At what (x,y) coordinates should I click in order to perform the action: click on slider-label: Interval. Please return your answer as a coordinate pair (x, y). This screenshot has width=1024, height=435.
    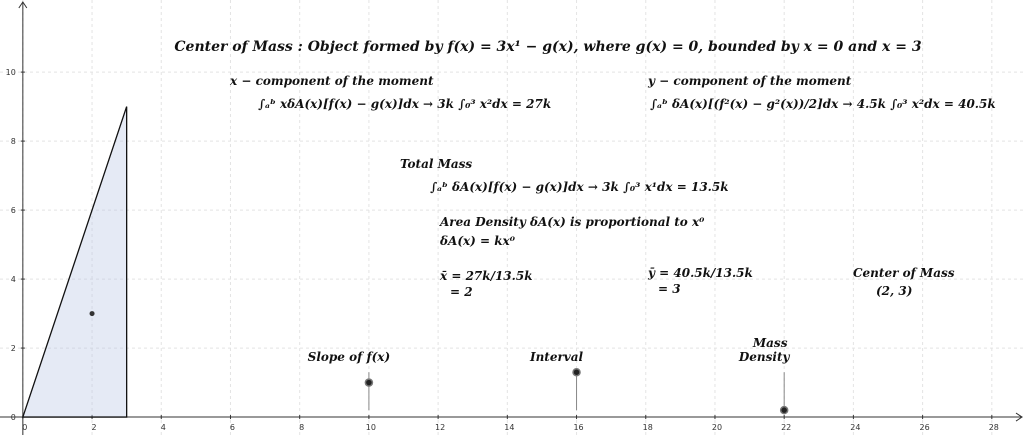
    Looking at the image, I should click on (556, 357).